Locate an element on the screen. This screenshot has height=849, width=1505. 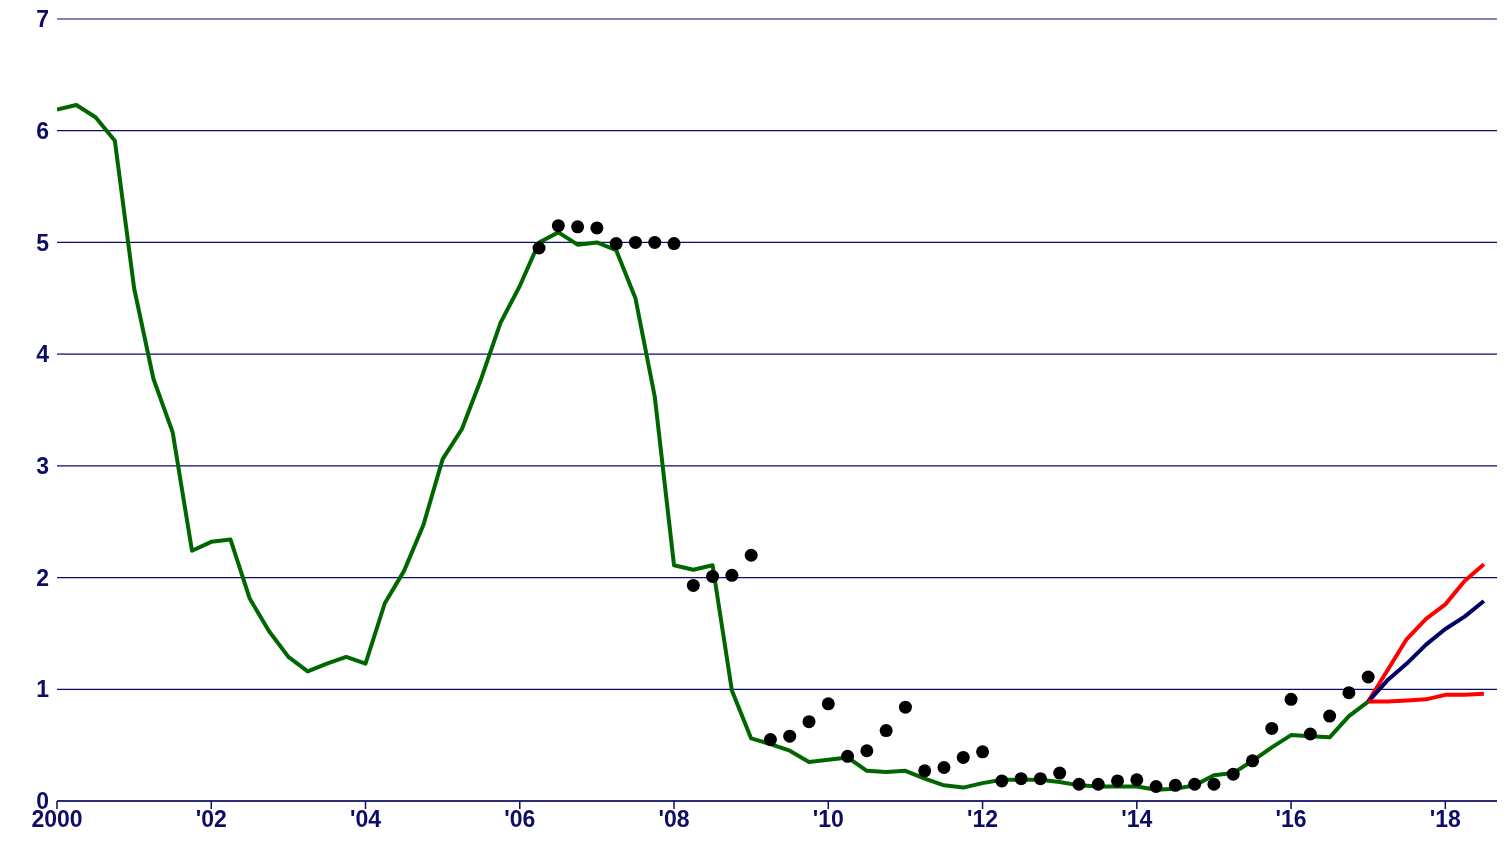
x-tick-label: '16 is located at coordinates (1291, 819).